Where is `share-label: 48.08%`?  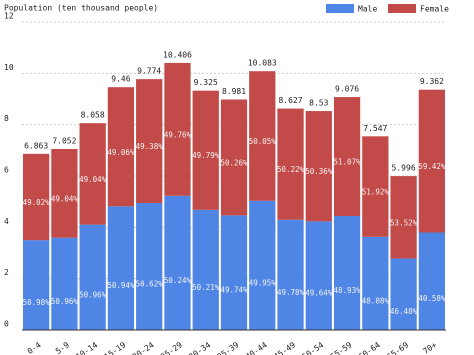
share-label: 48.08% is located at coordinates (376, 300).